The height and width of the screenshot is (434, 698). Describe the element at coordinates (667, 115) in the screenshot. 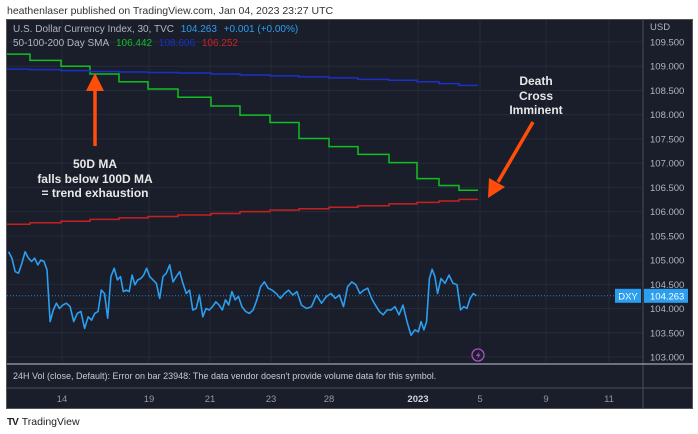

I see `price-tick-label: 108.000` at that location.